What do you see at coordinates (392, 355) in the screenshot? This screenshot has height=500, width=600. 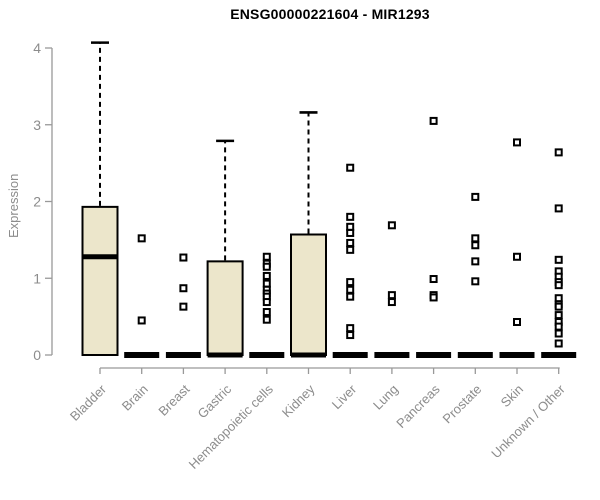 I see `zero-box-lung` at bounding box center [392, 355].